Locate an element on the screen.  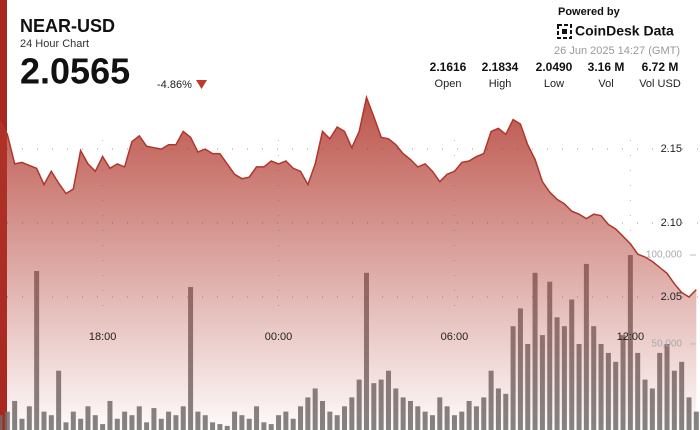
x-tick-label: 00:00 is located at coordinates (279, 337).